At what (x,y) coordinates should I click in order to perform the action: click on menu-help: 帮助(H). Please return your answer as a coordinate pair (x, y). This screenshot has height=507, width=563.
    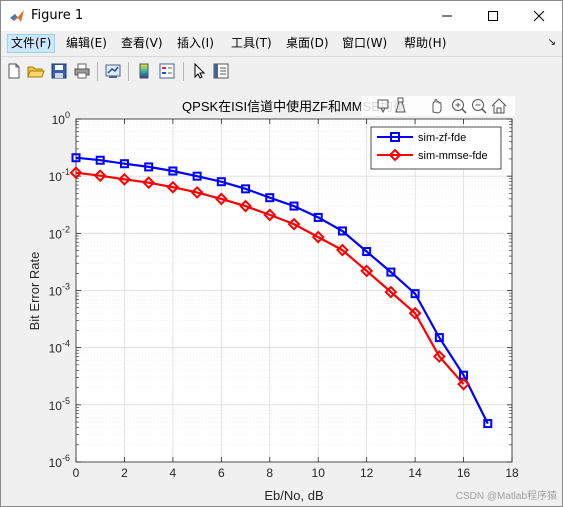
    Looking at the image, I should click on (425, 43).